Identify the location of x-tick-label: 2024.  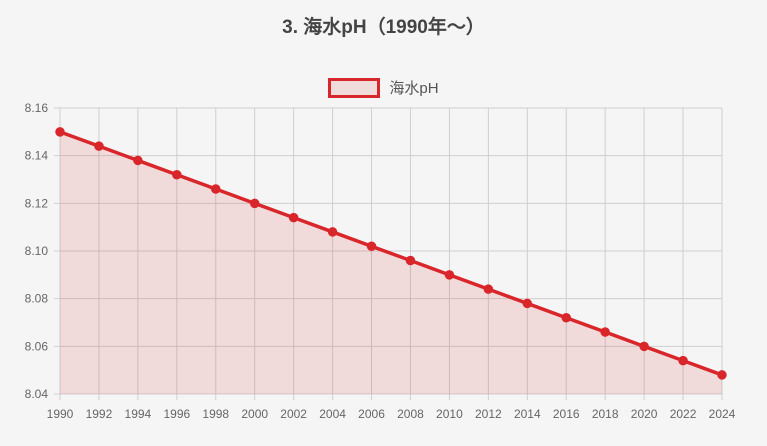
(722, 414).